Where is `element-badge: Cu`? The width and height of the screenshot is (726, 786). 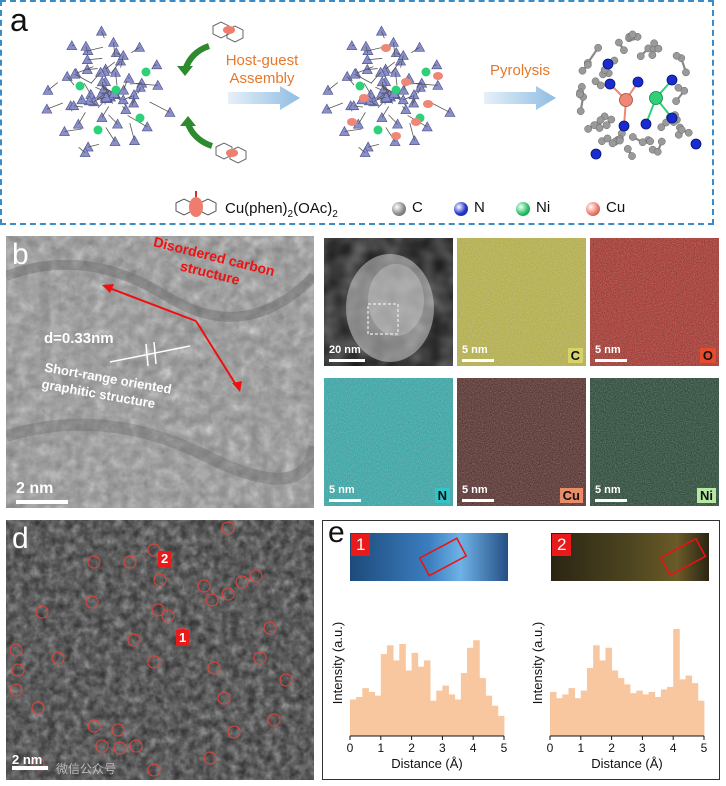
element-badge: Cu is located at coordinates (571, 495).